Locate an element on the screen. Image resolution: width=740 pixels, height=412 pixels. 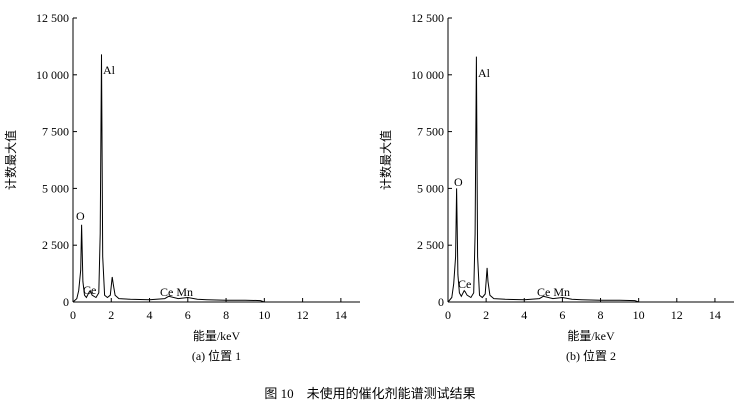
figure-caption: 图 10 未使用的催化剂能谱测试结果 is located at coordinates (369, 393).